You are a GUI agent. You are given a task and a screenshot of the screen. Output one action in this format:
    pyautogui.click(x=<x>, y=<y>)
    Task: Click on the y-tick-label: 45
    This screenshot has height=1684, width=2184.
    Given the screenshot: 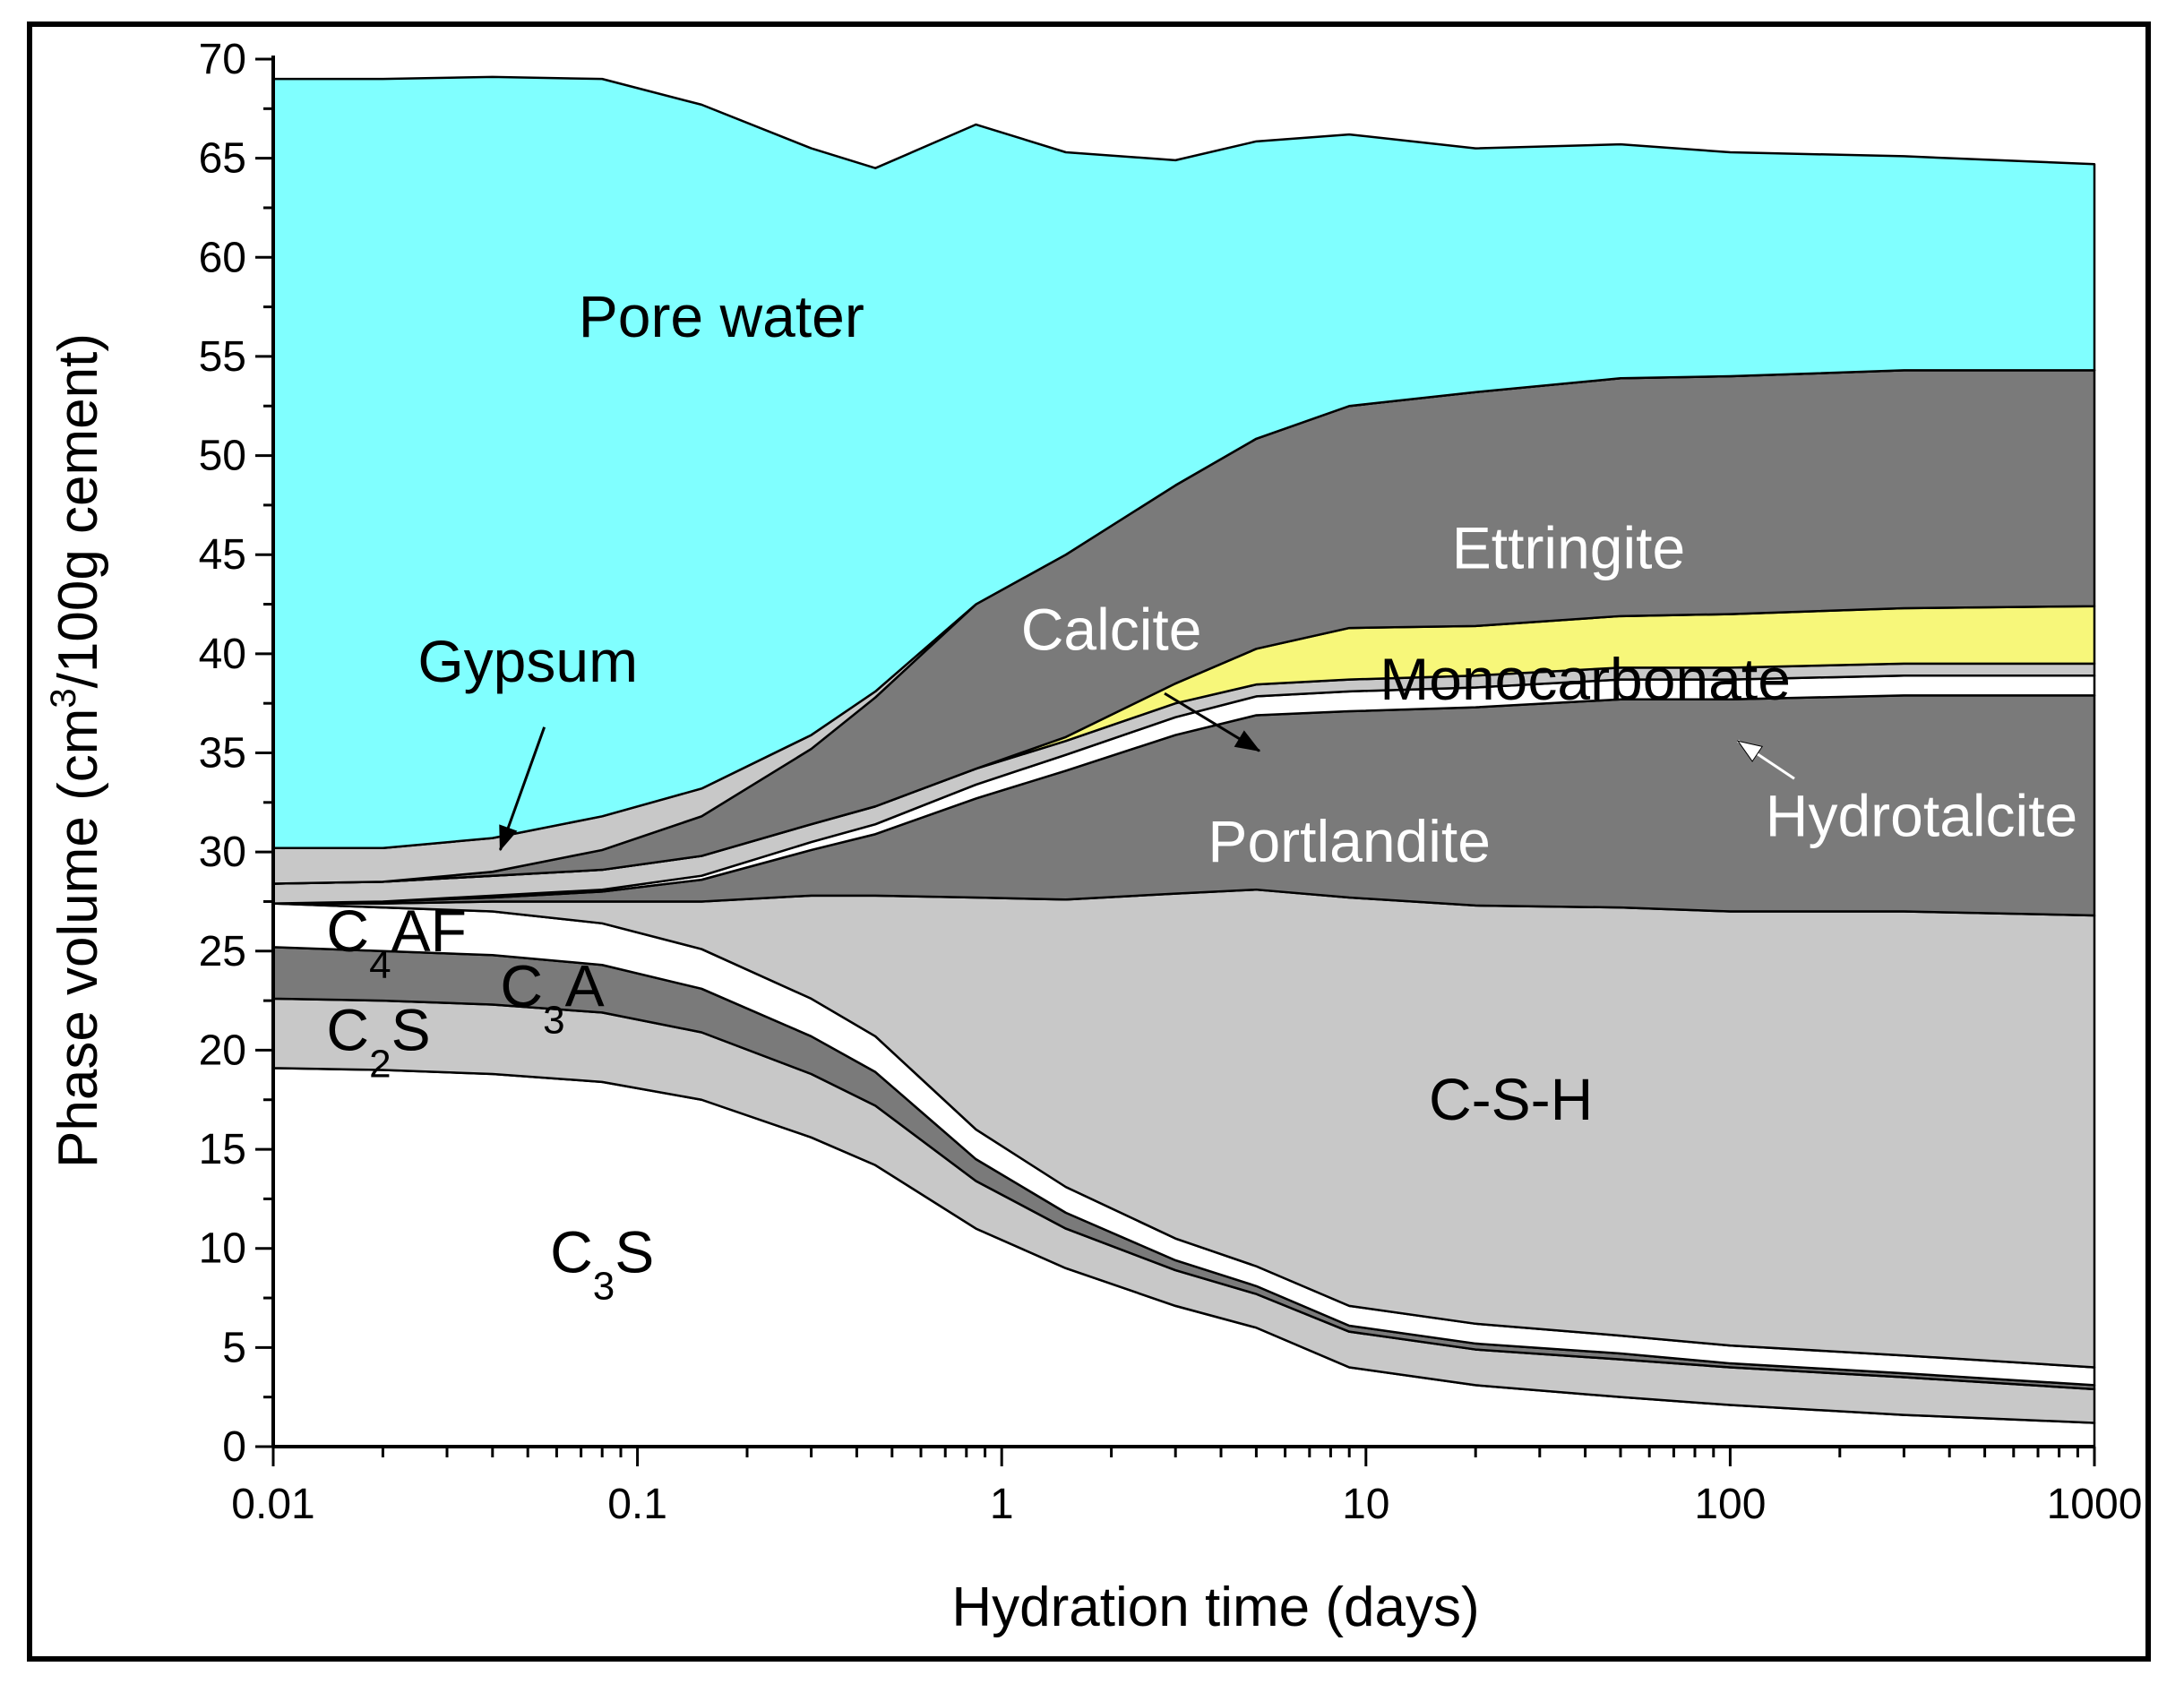 What is the action you would take?
    pyautogui.click(x=222, y=555)
    